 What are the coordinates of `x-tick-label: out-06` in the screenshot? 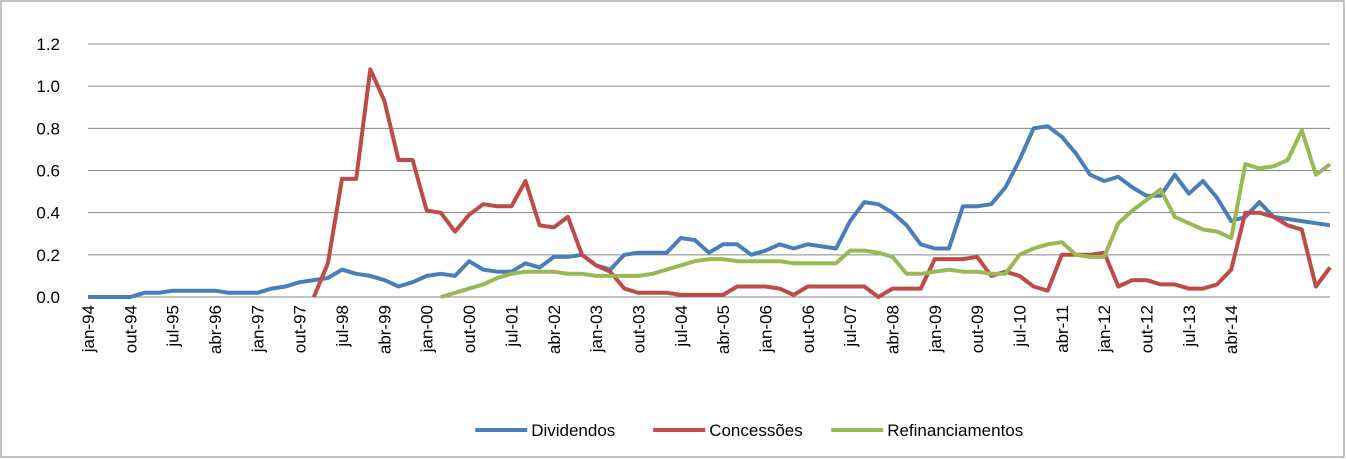 It's located at (808, 329).